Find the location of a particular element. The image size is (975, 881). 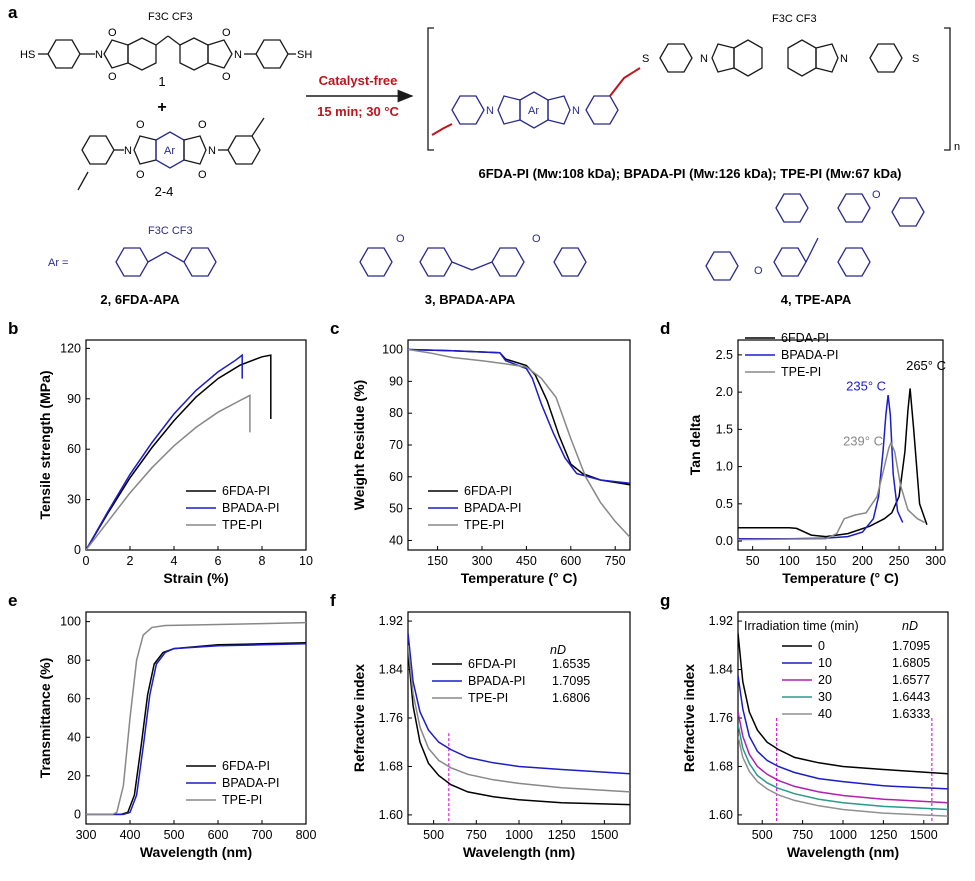

reactant-1-sh-right: SH is located at coordinates (304, 55).